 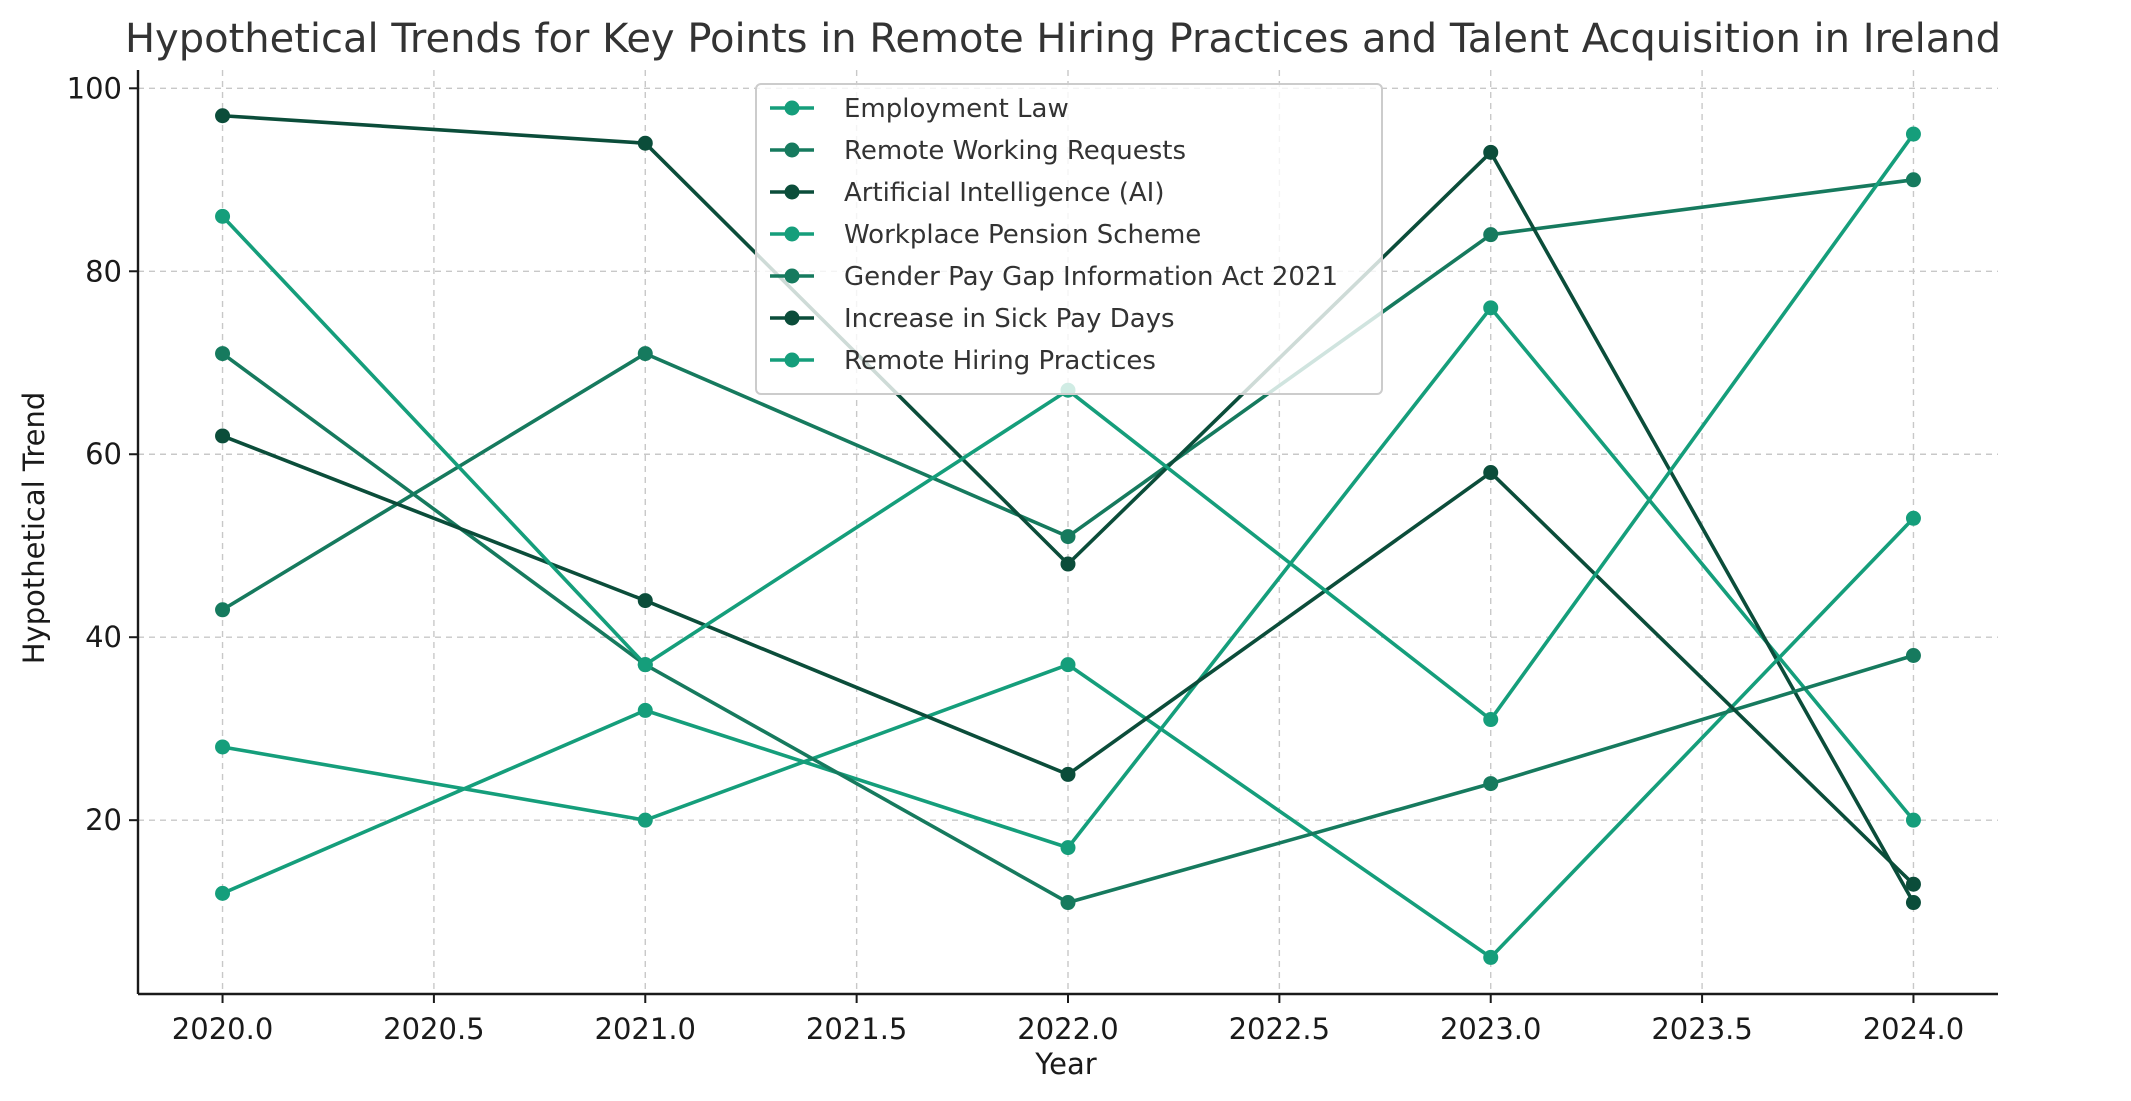 What do you see at coordinates (645, 1029) in the screenshot?
I see `x-tick-label: 2021.0` at bounding box center [645, 1029].